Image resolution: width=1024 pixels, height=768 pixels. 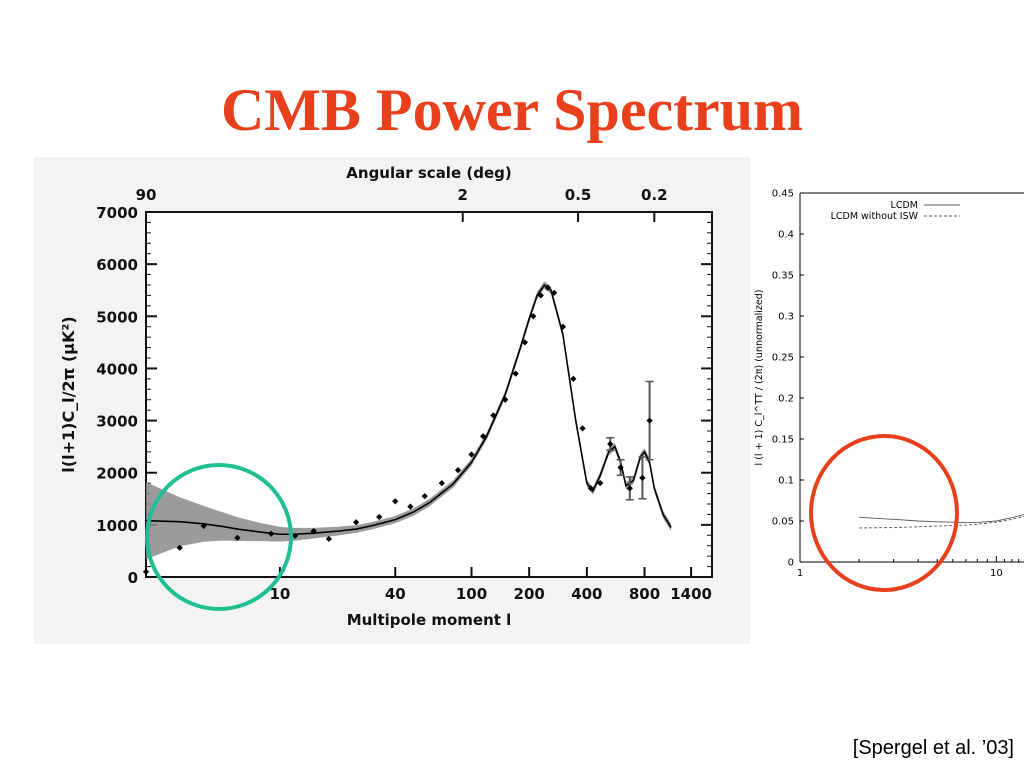 What do you see at coordinates (691, 594) in the screenshot?
I see `x-tick-label: 1400` at bounding box center [691, 594].